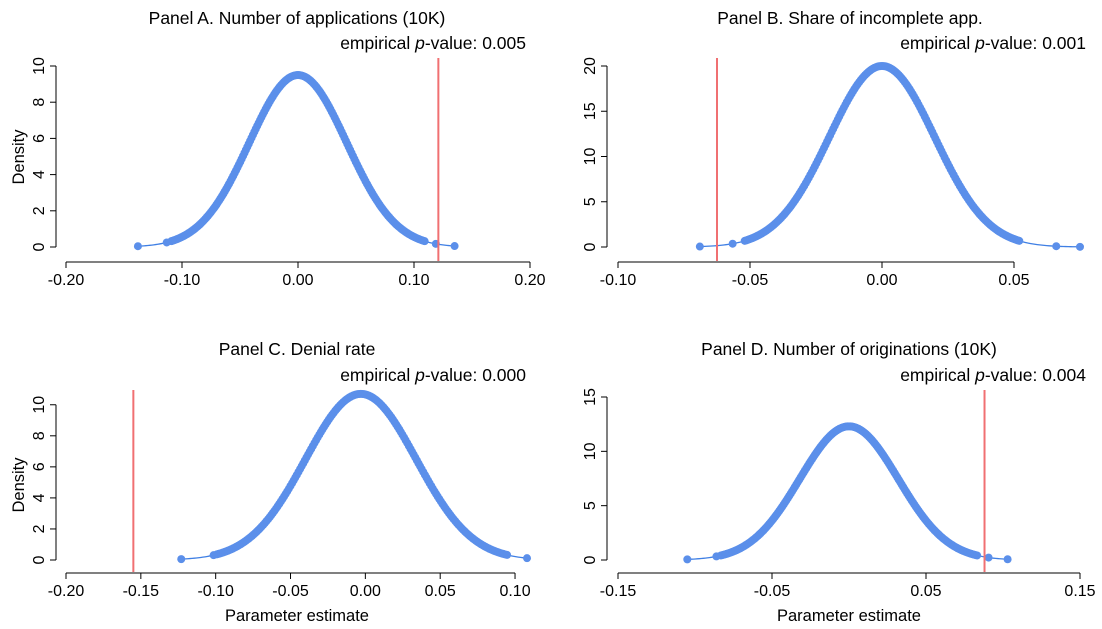 Image resolution: width=1102 pixels, height=629 pixels. Describe the element at coordinates (433, 43) in the screenshot. I see `pvalue-label: empirical p-value: 0.005` at that location.